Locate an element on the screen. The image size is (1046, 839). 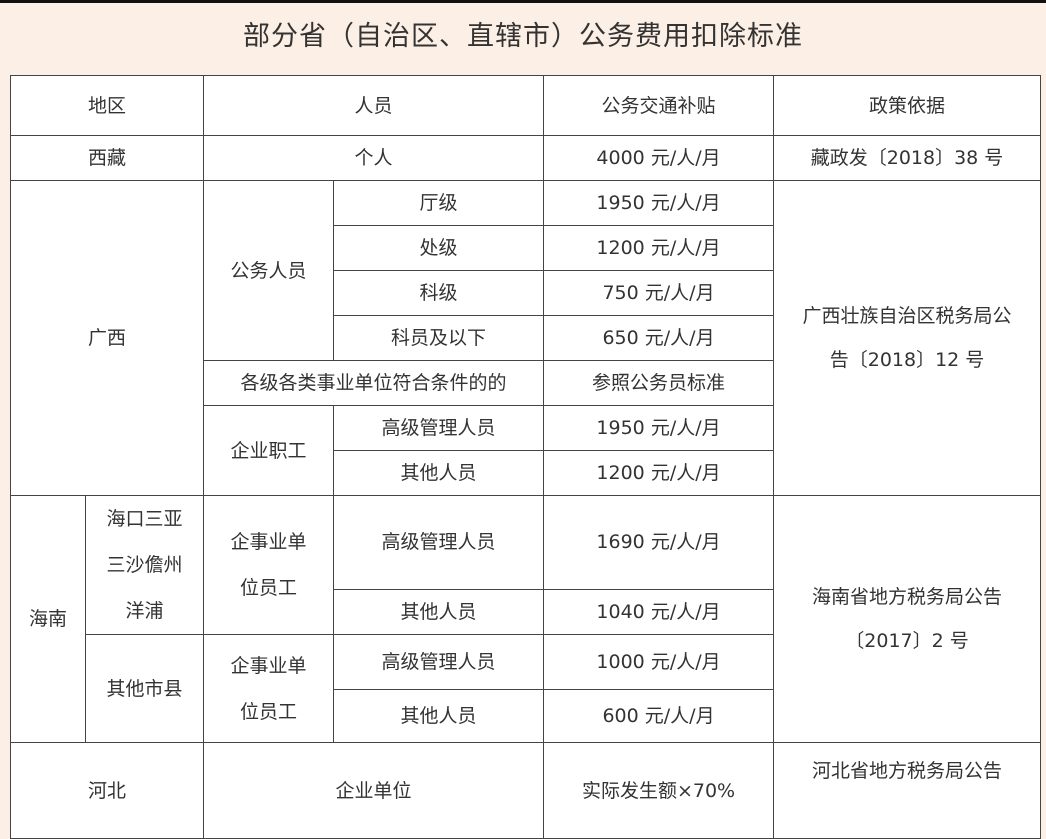
area-cell: 其他市县 is located at coordinates (144, 688).